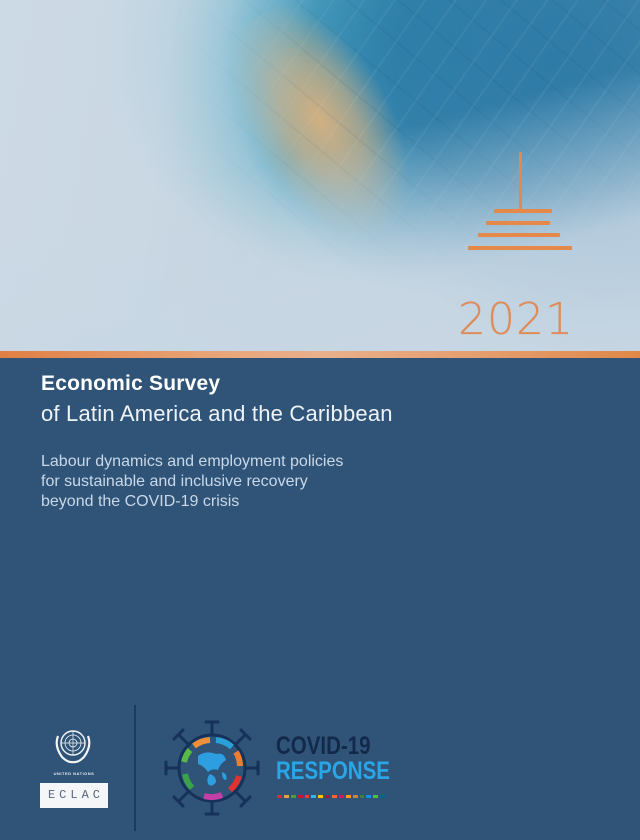  What do you see at coordinates (333, 771) in the screenshot?
I see `covid-response-subtitle: RESPONSE` at bounding box center [333, 771].